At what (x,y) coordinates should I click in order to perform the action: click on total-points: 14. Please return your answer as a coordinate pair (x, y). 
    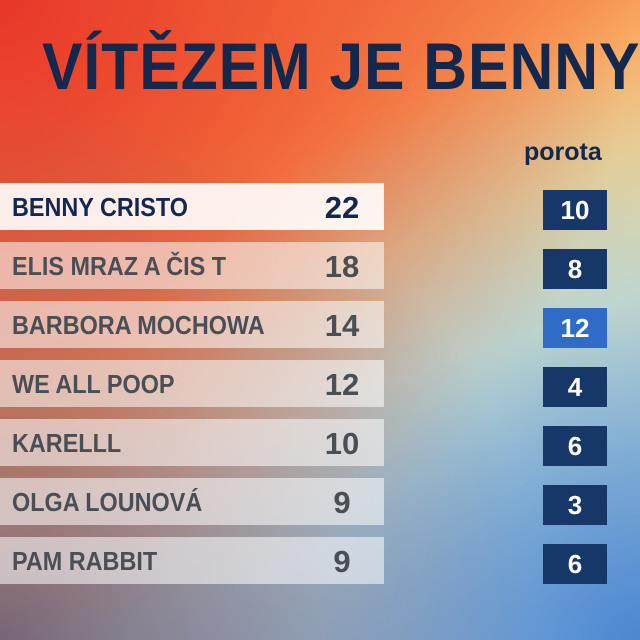
    Looking at the image, I should click on (342, 325).